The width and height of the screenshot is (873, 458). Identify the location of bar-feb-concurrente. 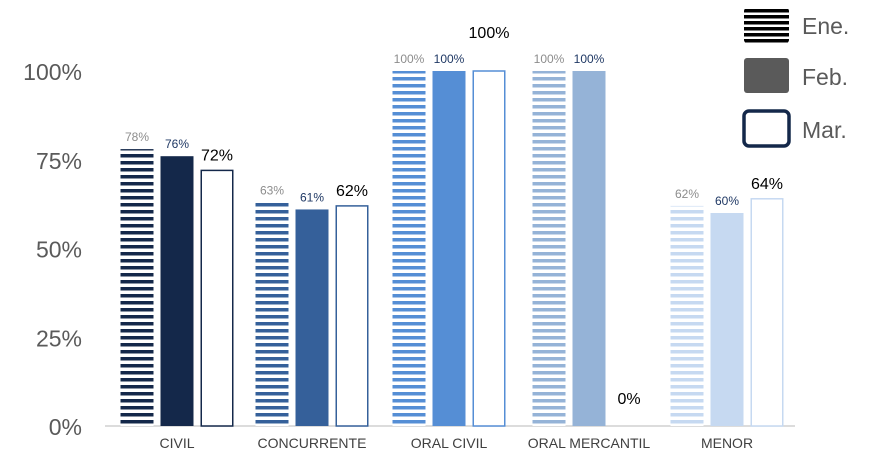
(312, 317).